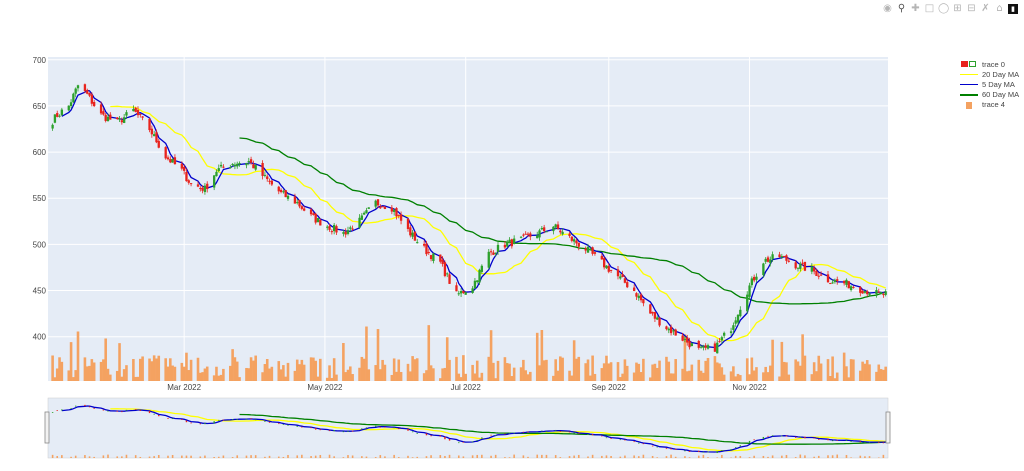  Describe the element at coordinates (971, 8) in the screenshot. I see `zoom-out-icon: ⊟` at that location.